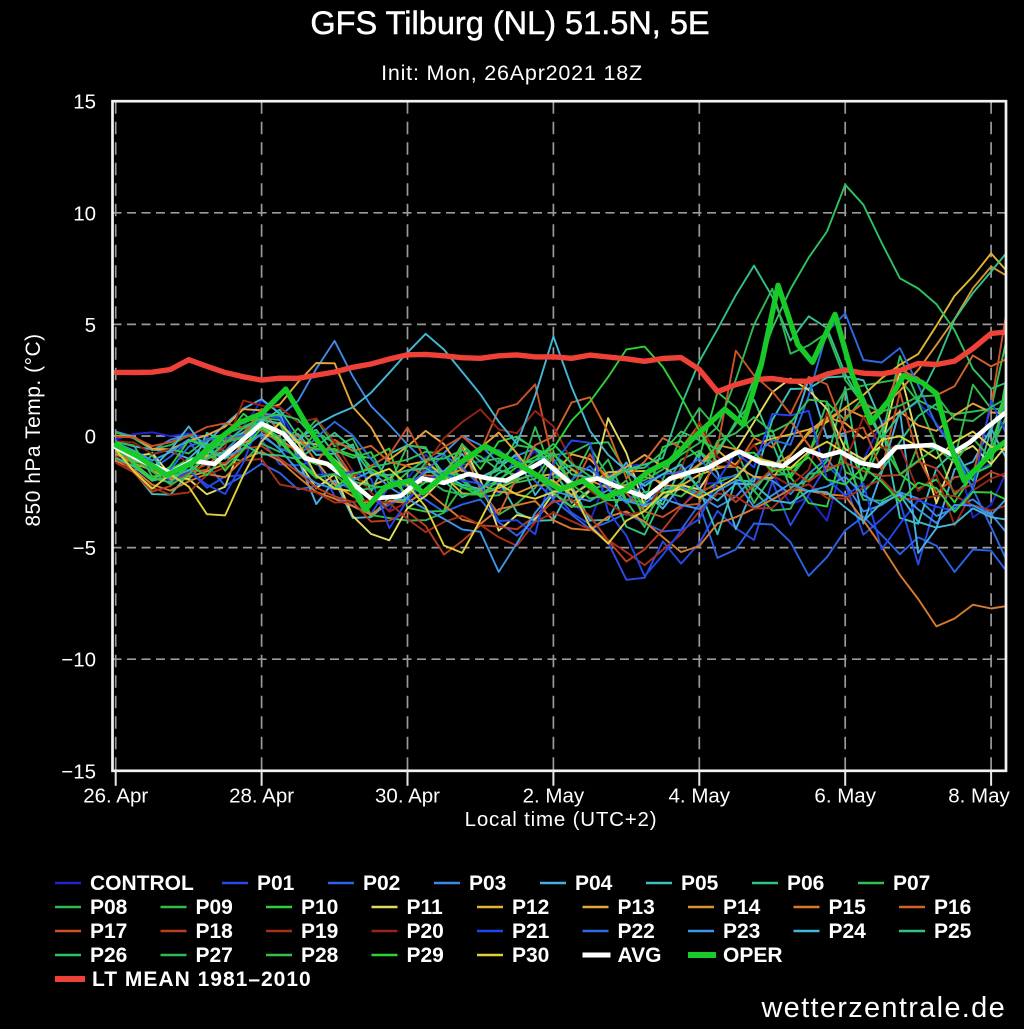 The width and height of the screenshot is (1024, 1029). What do you see at coordinates (214, 955) in the screenshot?
I see `svg-text: P27` at bounding box center [214, 955].